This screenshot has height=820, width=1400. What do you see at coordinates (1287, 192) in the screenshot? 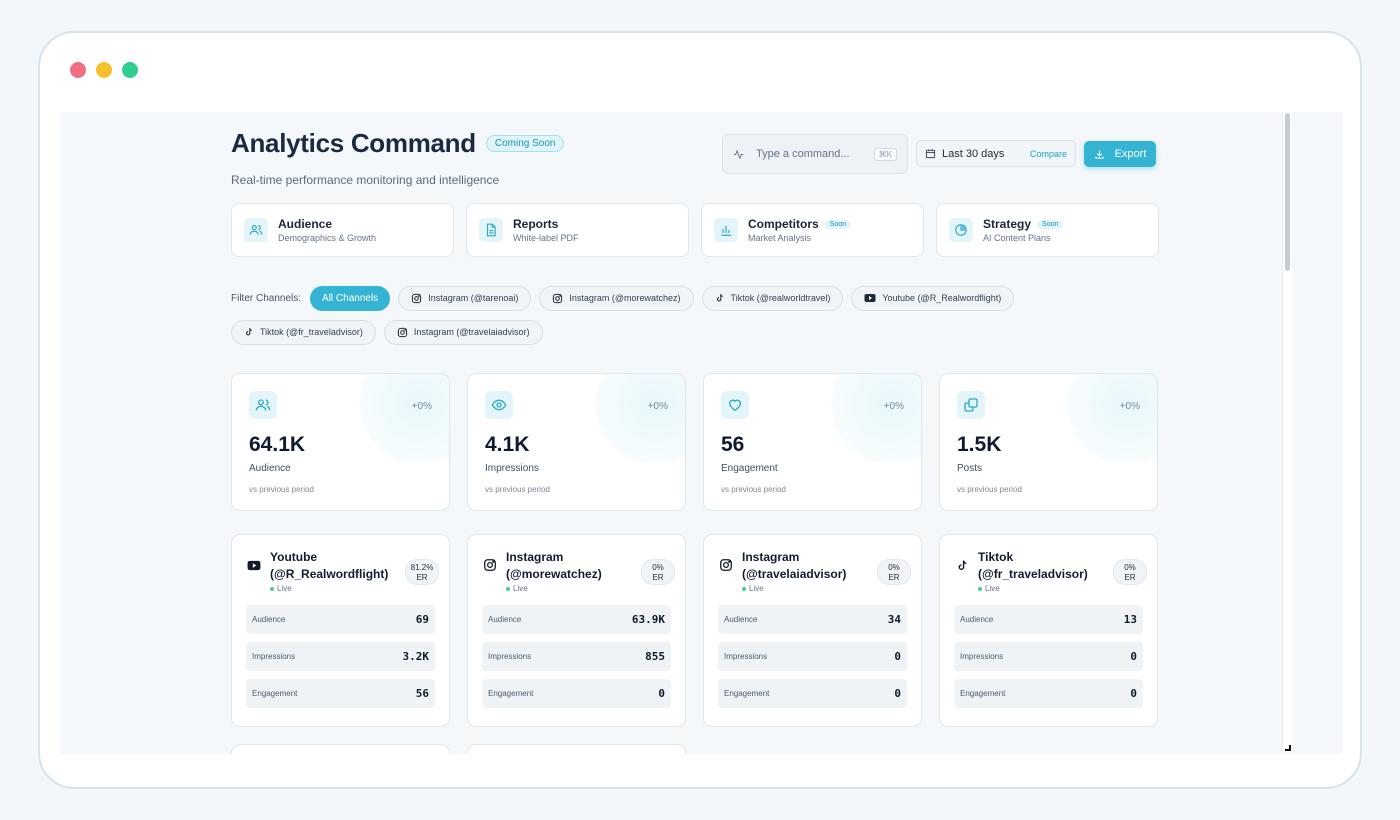
I see `scrollbar-thumb` at bounding box center [1287, 192].